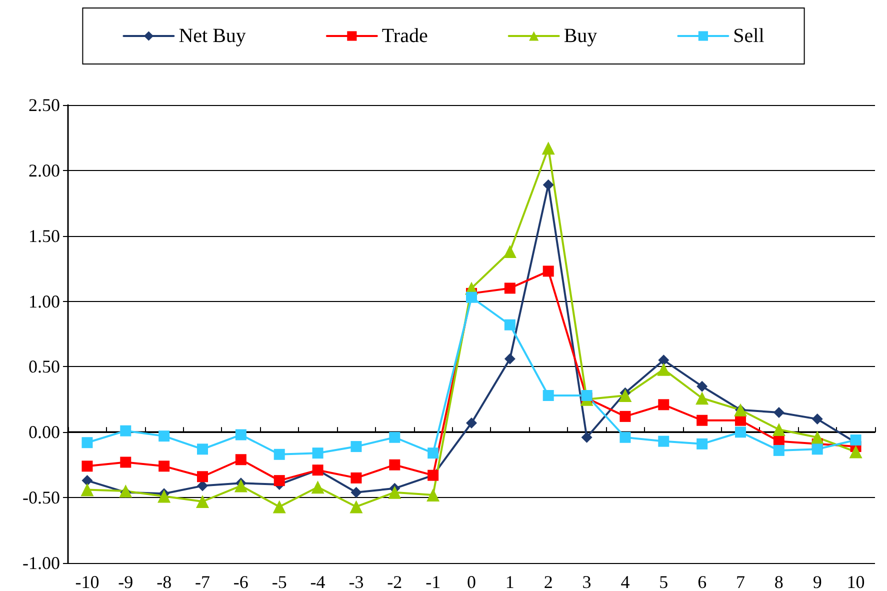 The image size is (887, 591). I want to click on x-tick-label: 4, so click(625, 581).